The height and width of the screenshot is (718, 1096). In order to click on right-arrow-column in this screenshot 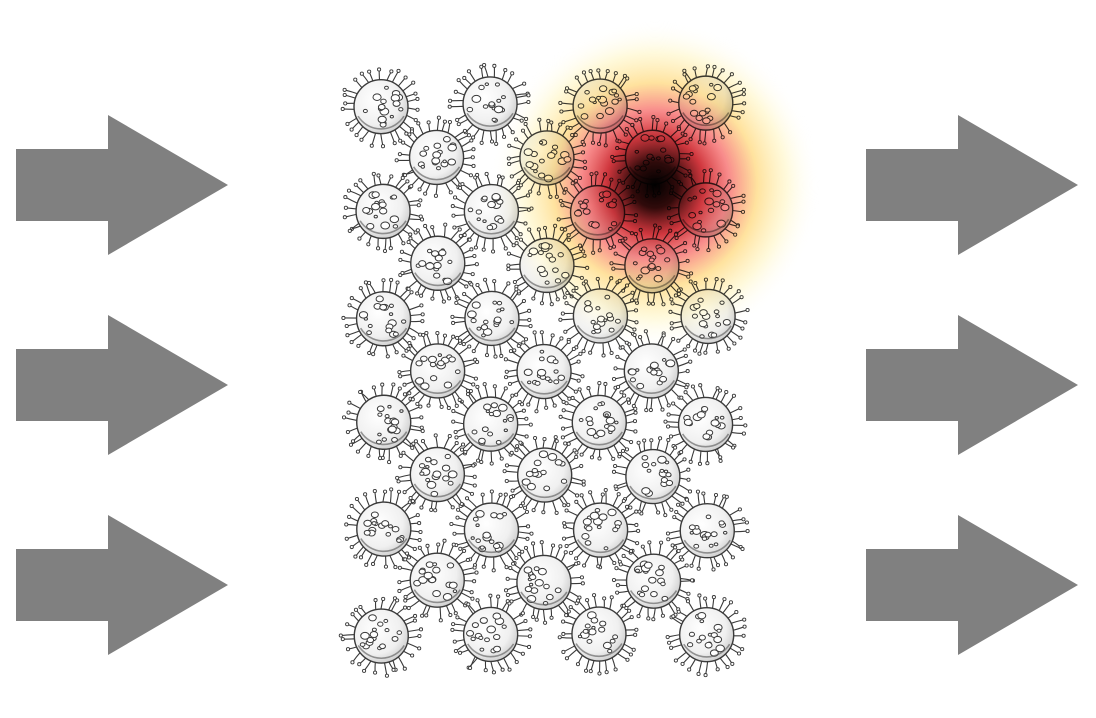, I will do `click(972, 385)`.